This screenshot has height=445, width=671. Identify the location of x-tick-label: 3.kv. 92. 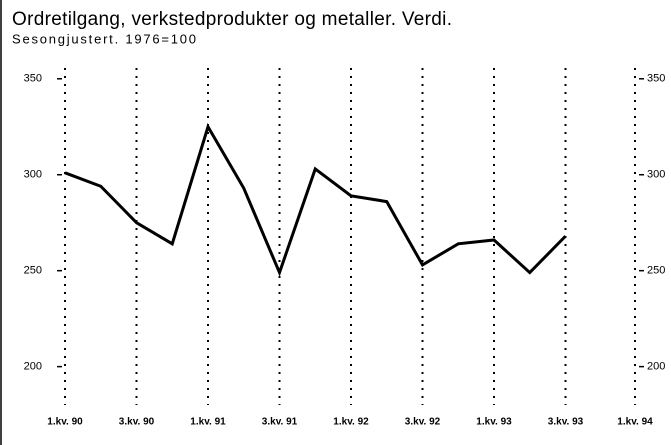
(423, 422).